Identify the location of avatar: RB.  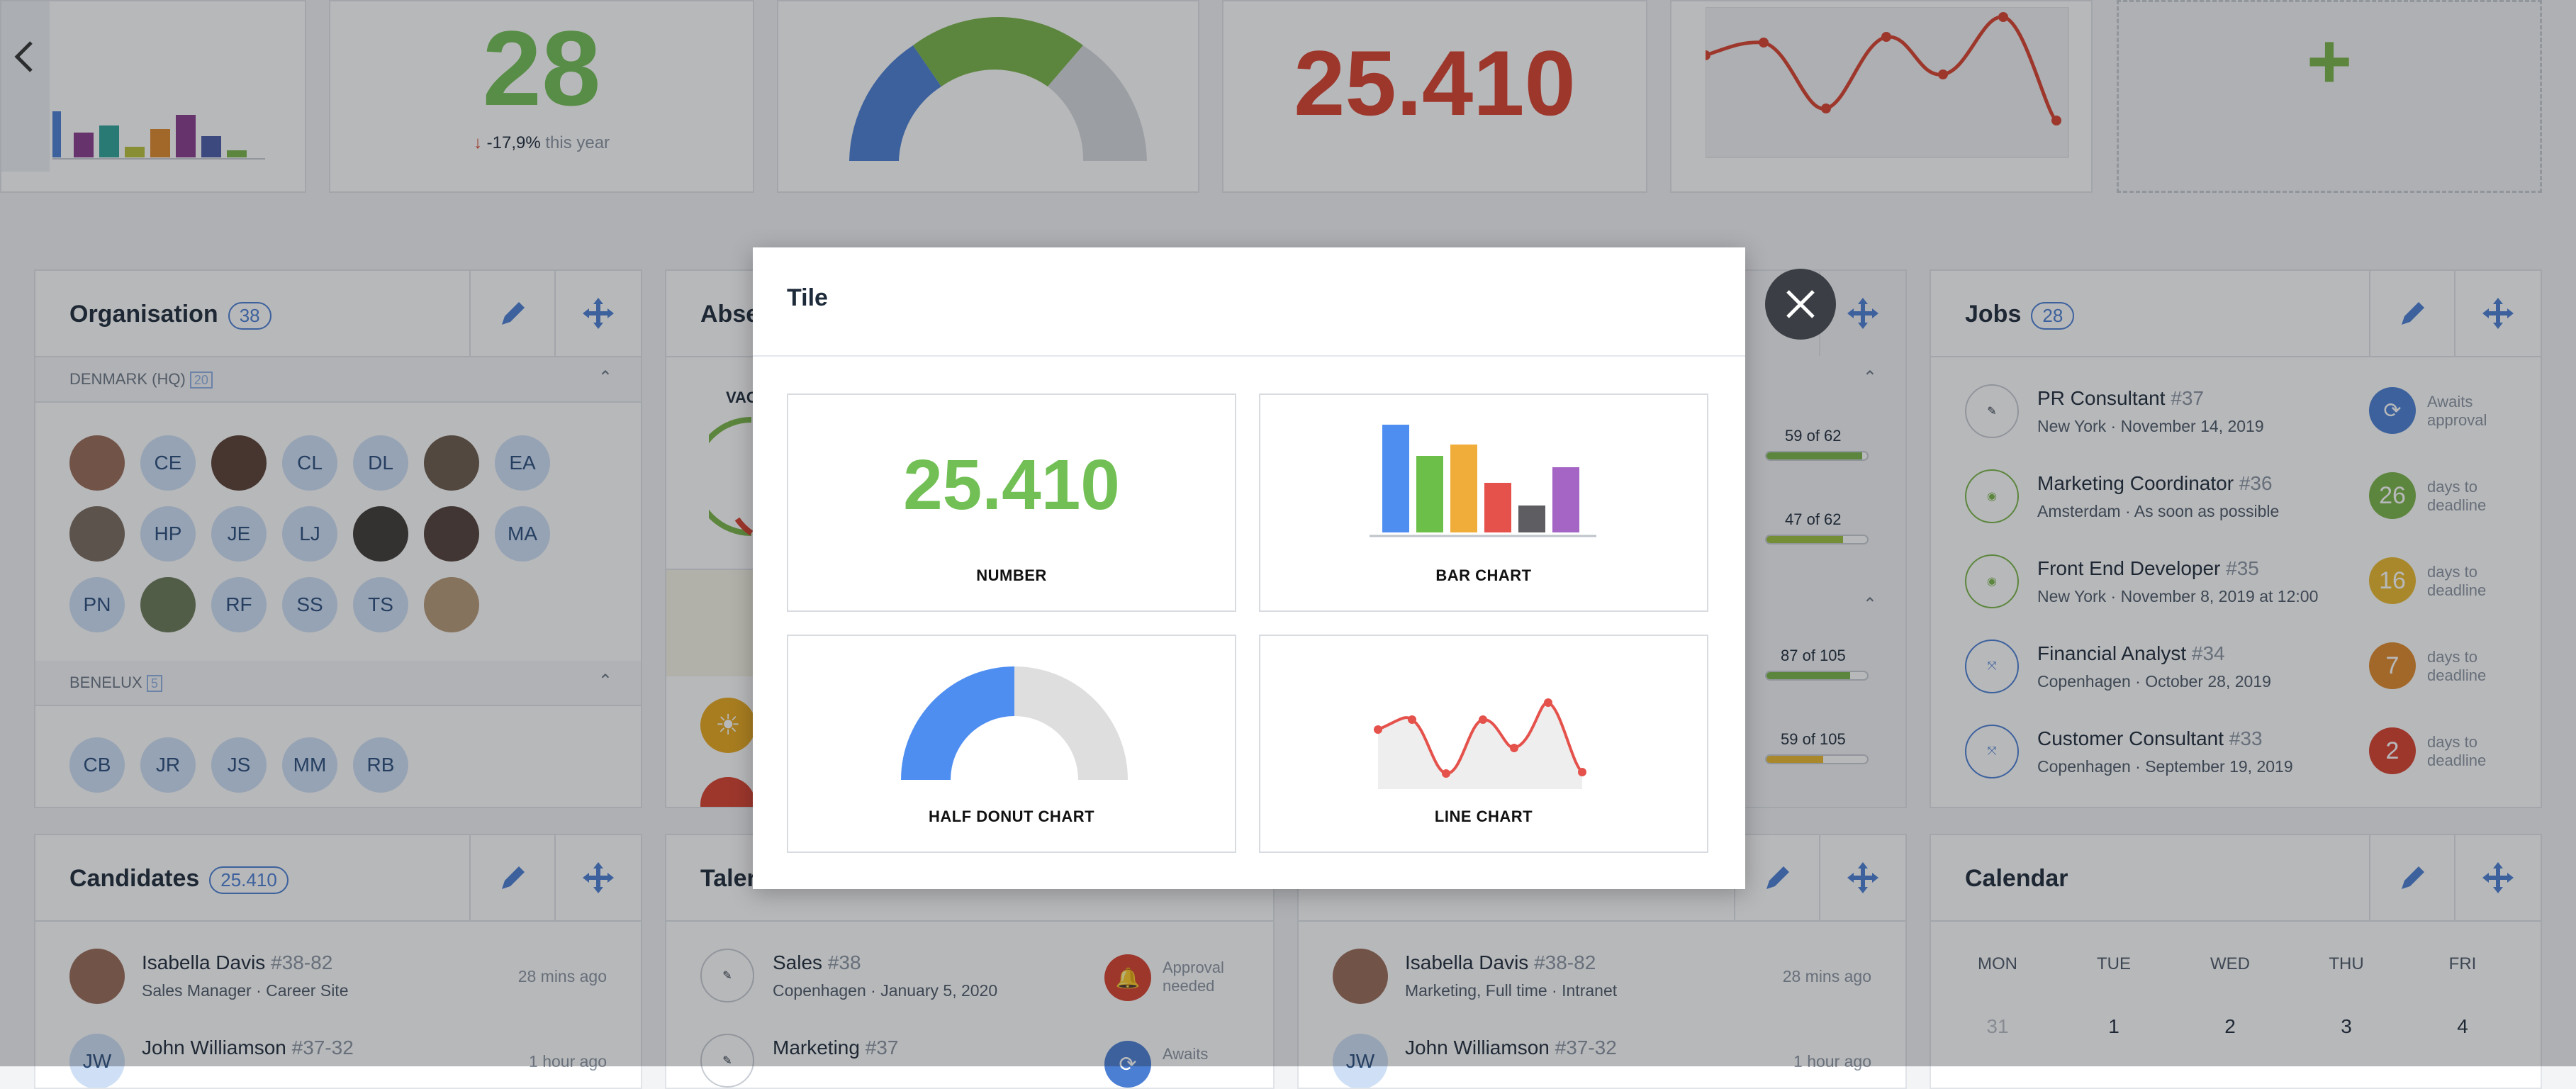
(381, 765).